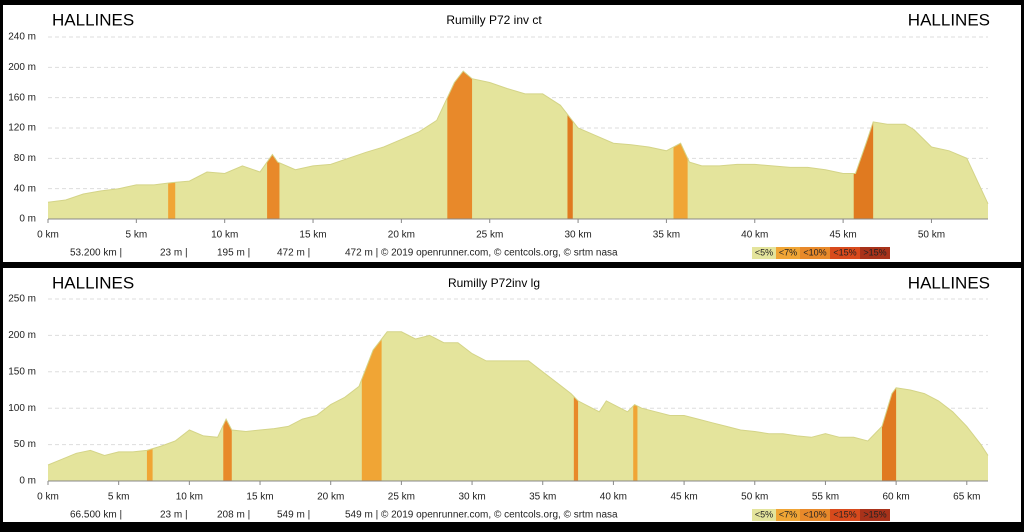  What do you see at coordinates (494, 283) in the screenshot?
I see `chart-title: Rumilly P72inv lg` at bounding box center [494, 283].